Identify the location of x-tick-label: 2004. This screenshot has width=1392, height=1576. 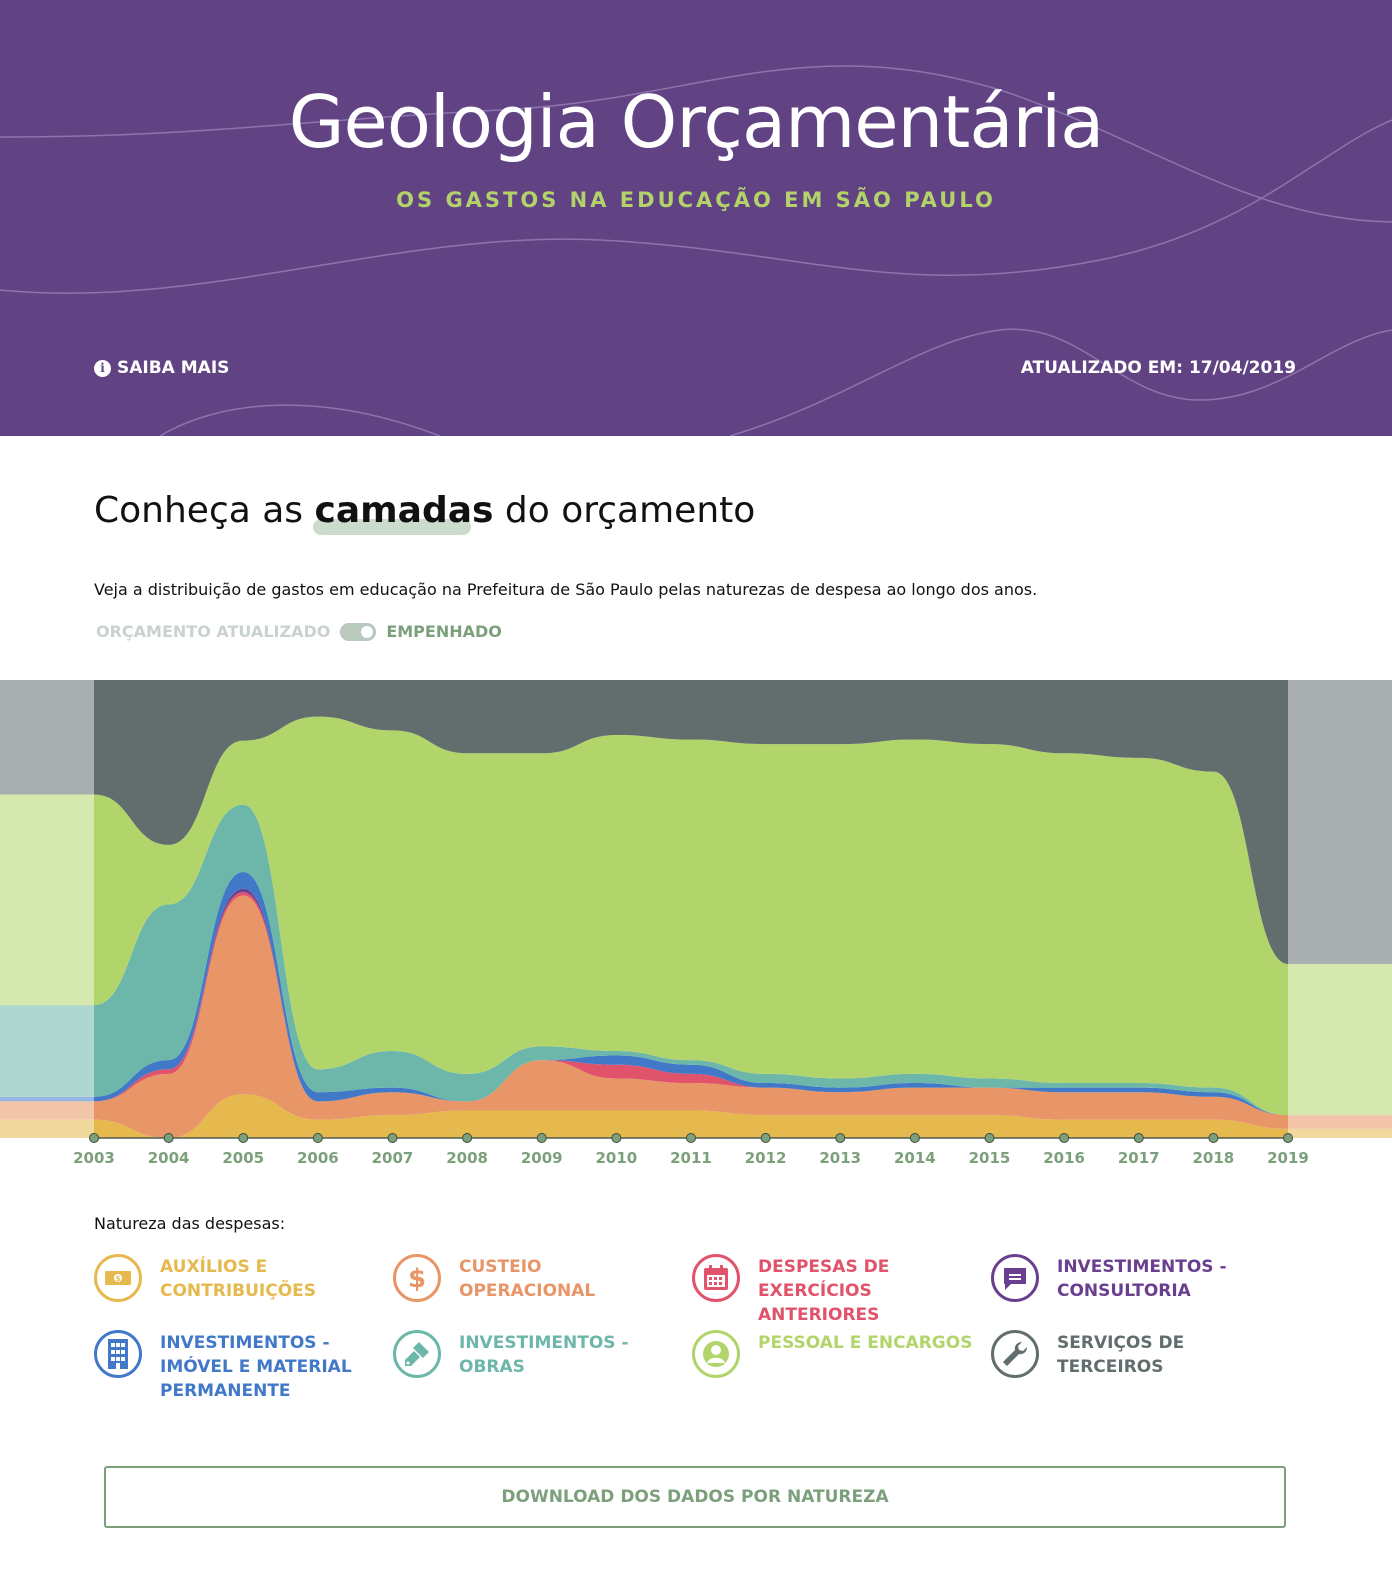
(169, 1158).